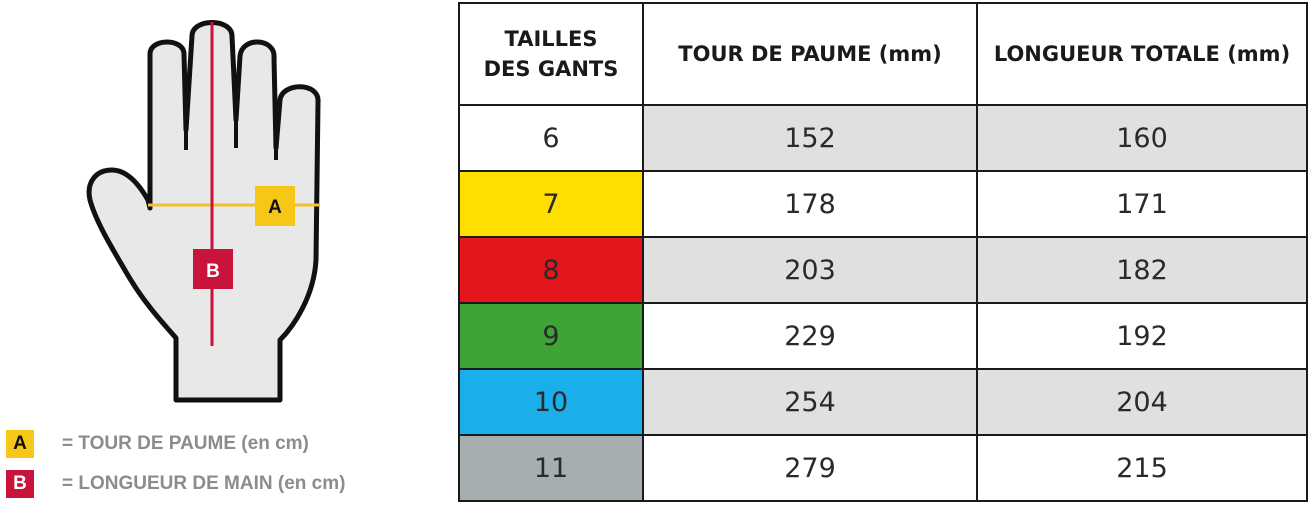  What do you see at coordinates (551, 69) in the screenshot?
I see `header-glove-size-line2: DES GANTS` at bounding box center [551, 69].